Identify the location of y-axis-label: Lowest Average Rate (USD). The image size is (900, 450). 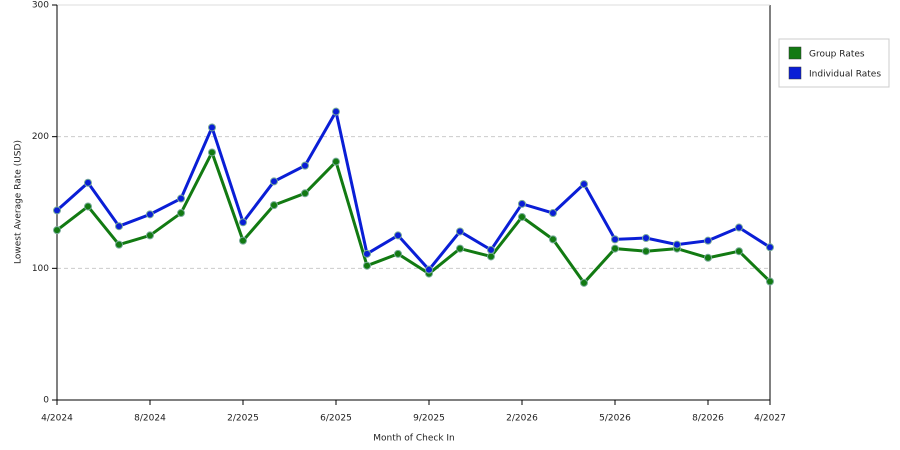
(19, 202).